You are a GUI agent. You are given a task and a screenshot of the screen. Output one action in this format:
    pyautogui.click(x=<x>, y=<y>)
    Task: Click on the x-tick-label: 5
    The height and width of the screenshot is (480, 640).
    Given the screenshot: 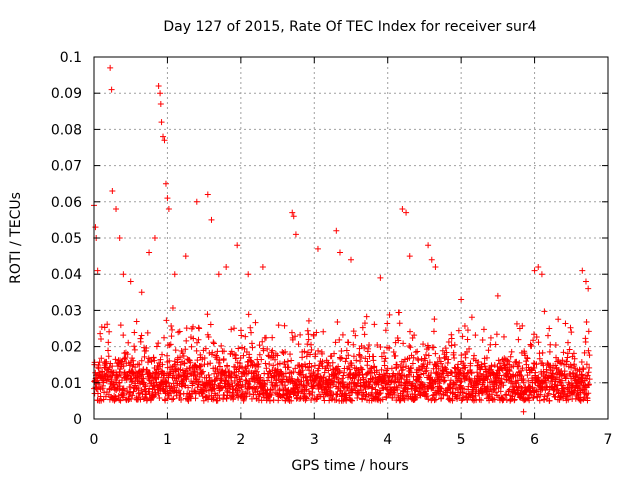 What is the action you would take?
    pyautogui.click(x=461, y=440)
    